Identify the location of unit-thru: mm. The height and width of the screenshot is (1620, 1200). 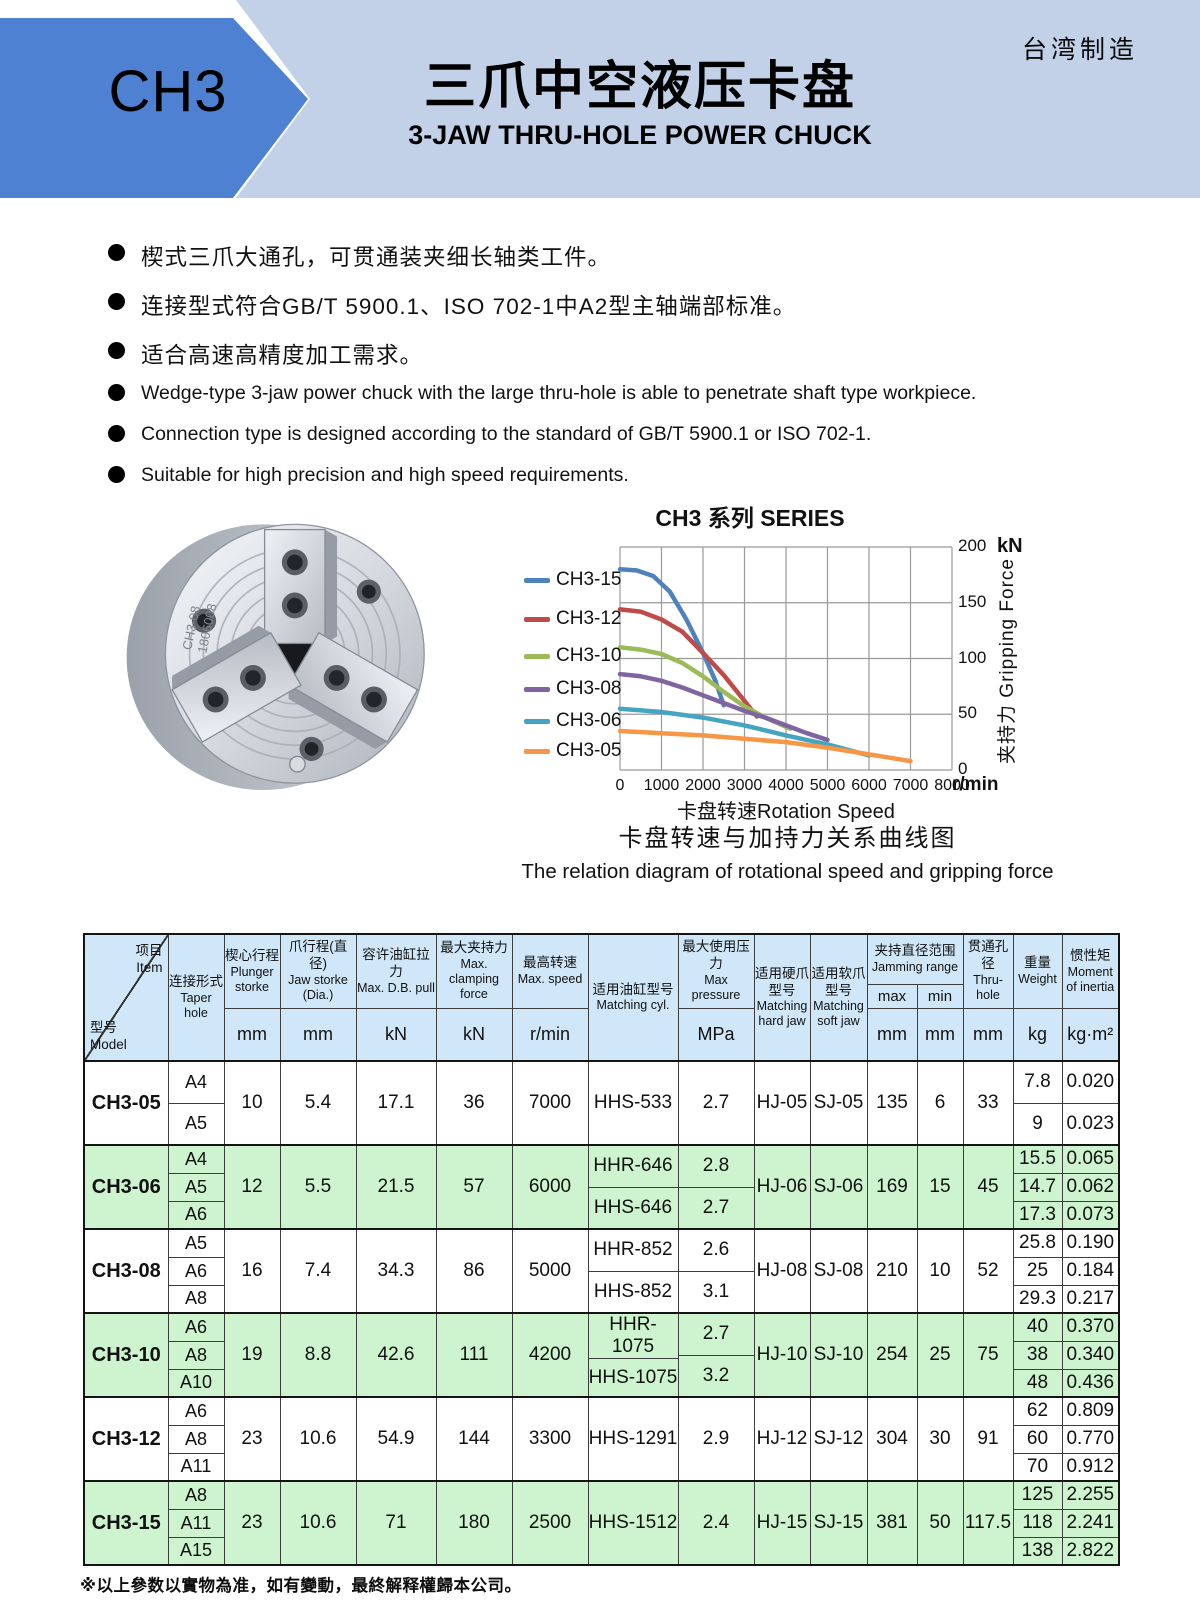
(988, 1034).